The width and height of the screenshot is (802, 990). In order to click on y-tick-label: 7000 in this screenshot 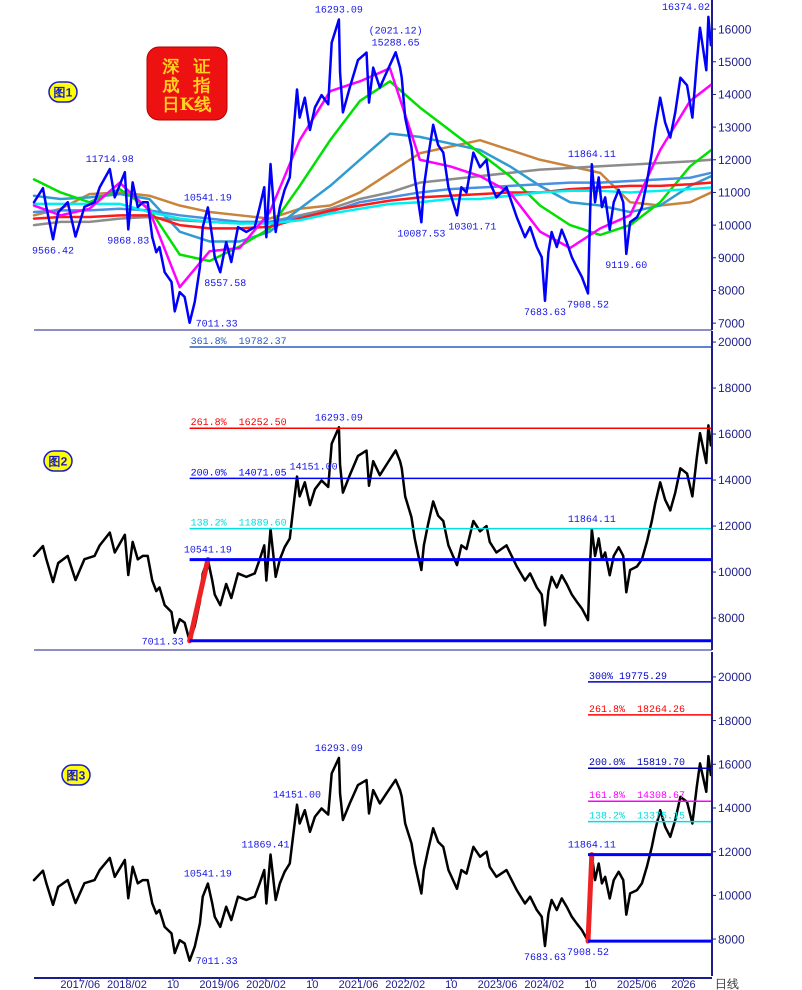, I will do `click(732, 323)`.